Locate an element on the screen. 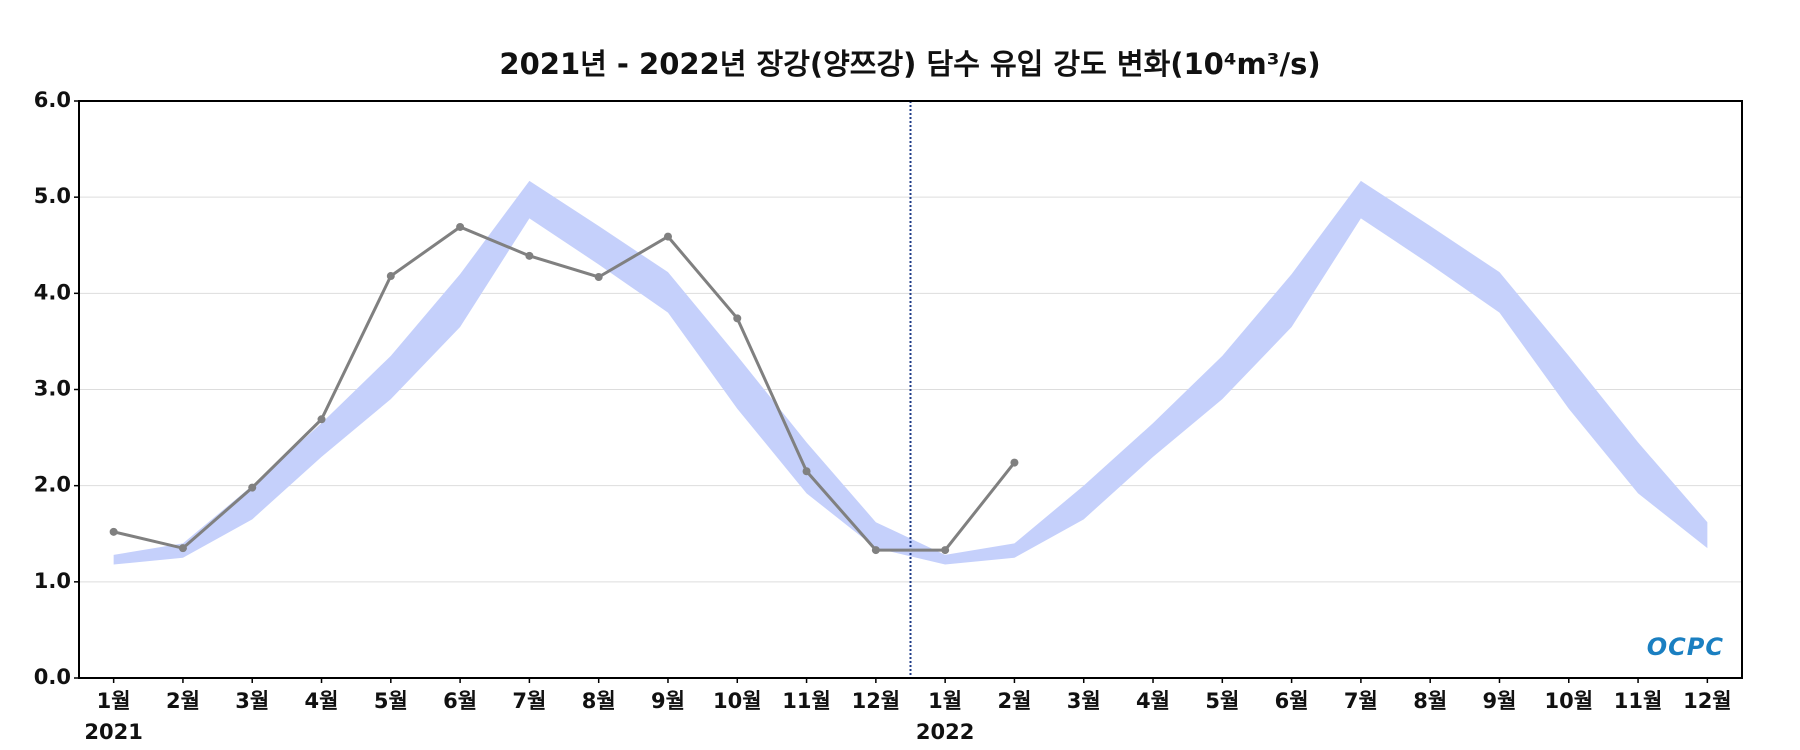  y-tick-label: 6.0 is located at coordinates (52, 100).